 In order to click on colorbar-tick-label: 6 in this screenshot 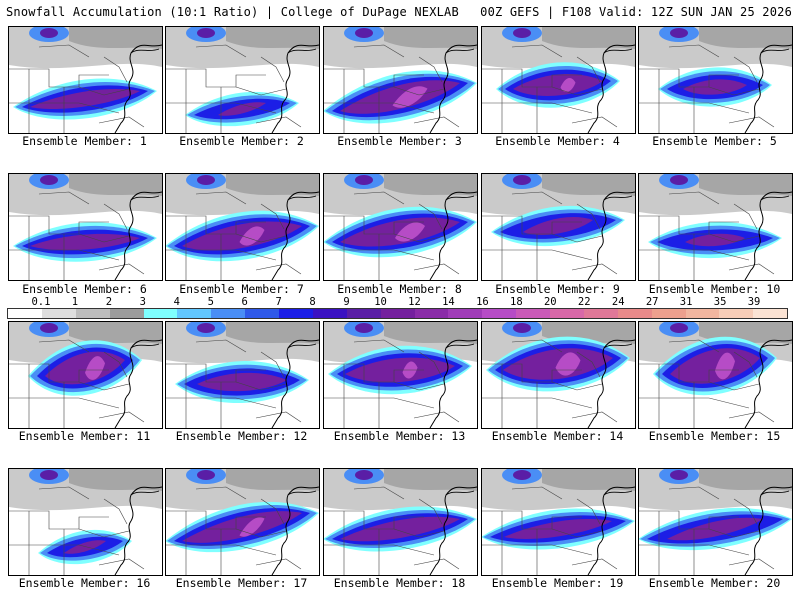, I will do `click(244, 302)`.